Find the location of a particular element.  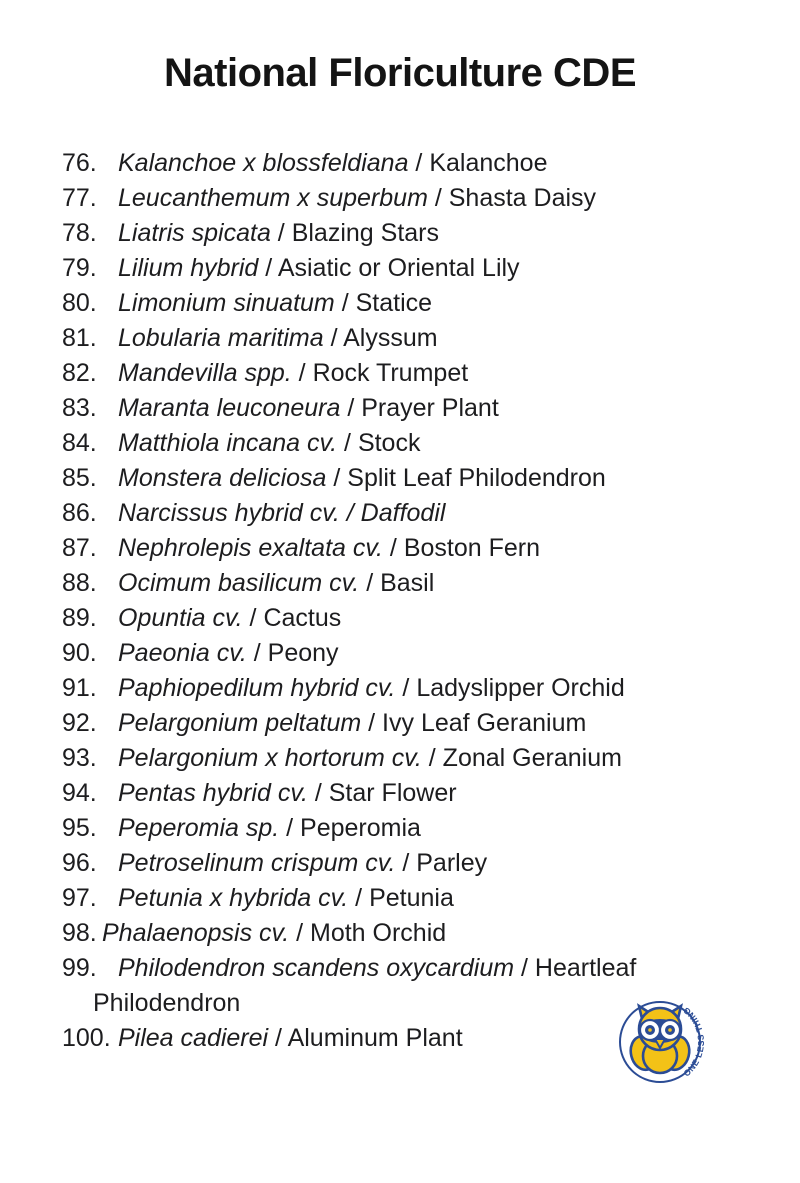

latin-name: Peperomia sp. is located at coordinates (199, 828).